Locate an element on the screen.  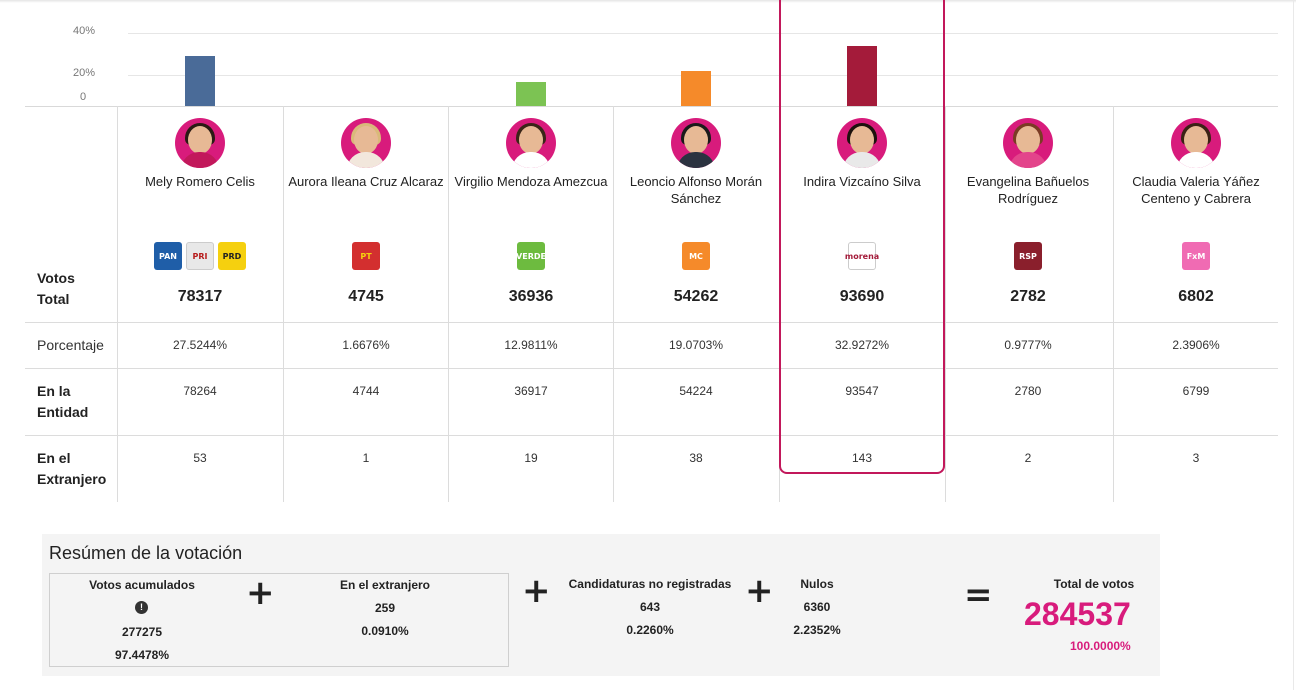
party-logo-icon: morena is located at coordinates (862, 256).